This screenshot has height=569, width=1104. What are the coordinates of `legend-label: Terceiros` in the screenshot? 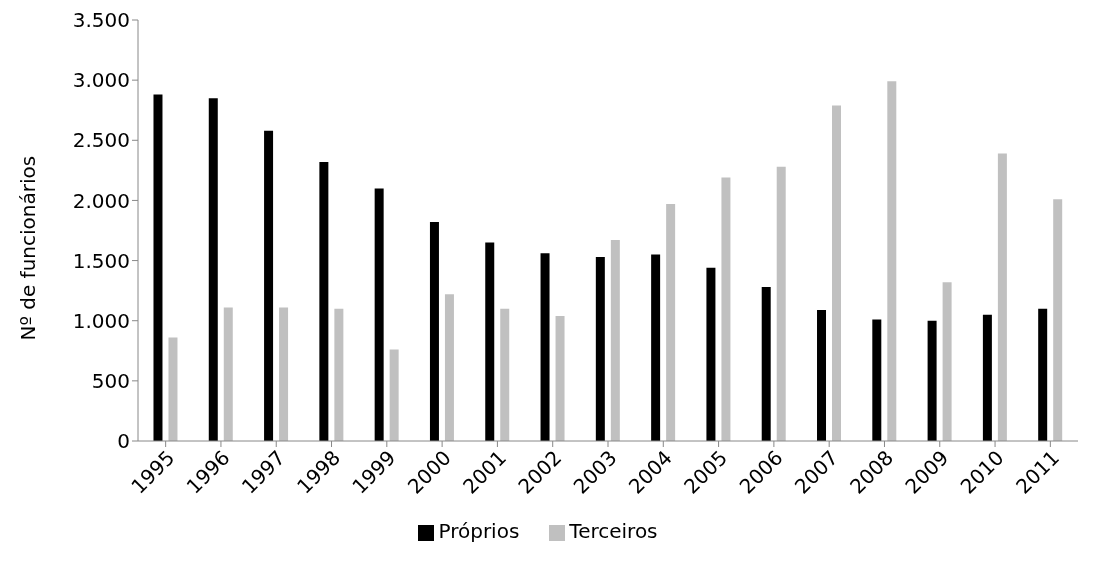 It's located at (613, 531).